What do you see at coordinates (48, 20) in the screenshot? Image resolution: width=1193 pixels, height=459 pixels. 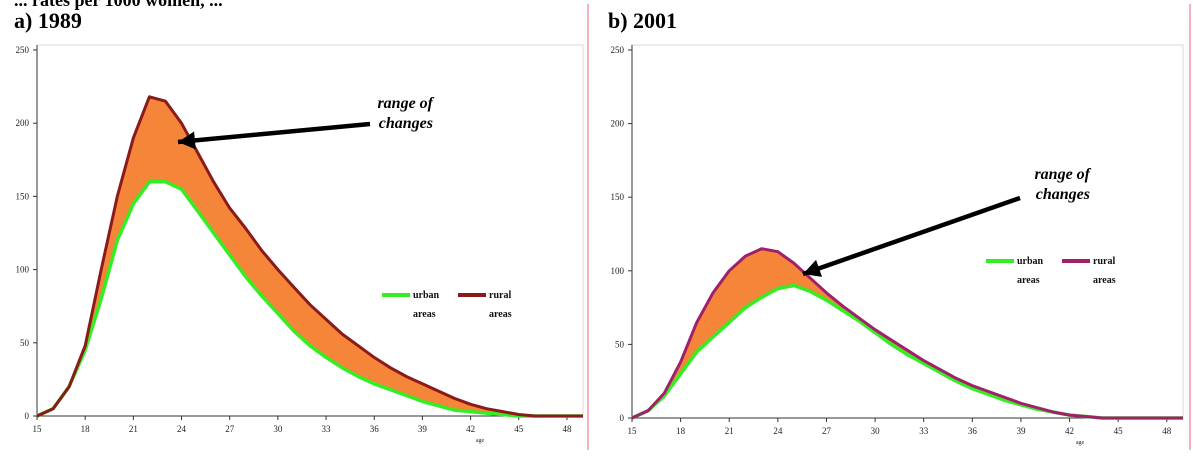 I see `chart-title-1989: a) 1989` at bounding box center [48, 20].